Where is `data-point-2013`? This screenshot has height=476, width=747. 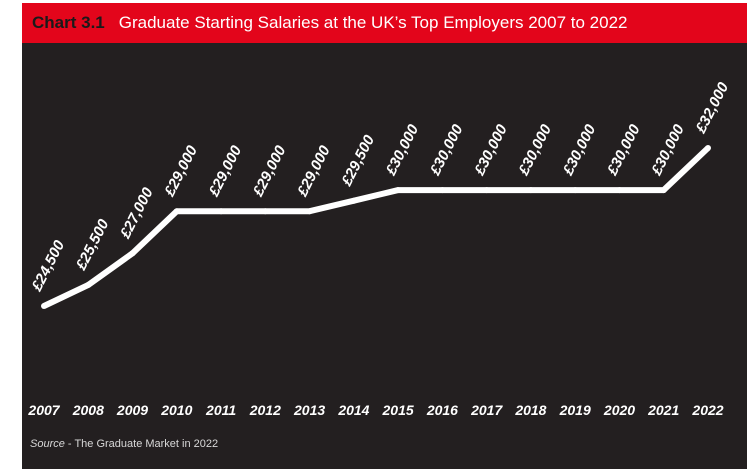
data-point-2013 is located at coordinates (309, 211).